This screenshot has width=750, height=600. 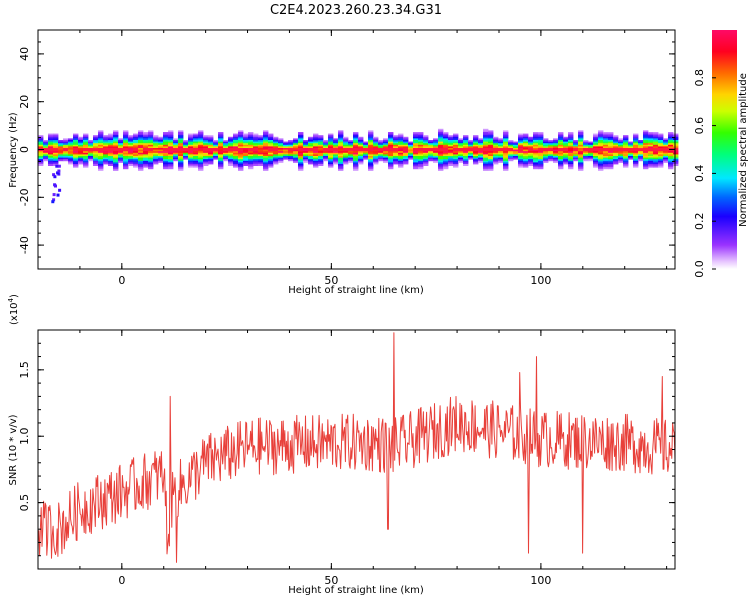 What do you see at coordinates (24, 197) in the screenshot?
I see `spectrogram-y-tick-label: -20` at bounding box center [24, 197].